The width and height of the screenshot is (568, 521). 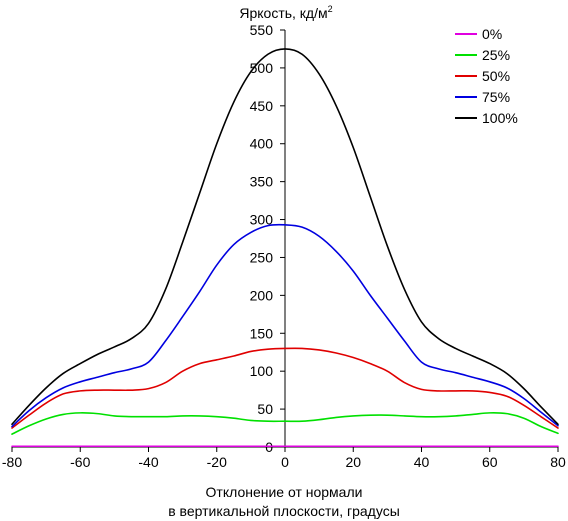 I want to click on y-tick-label: 100, so click(x=262, y=371).